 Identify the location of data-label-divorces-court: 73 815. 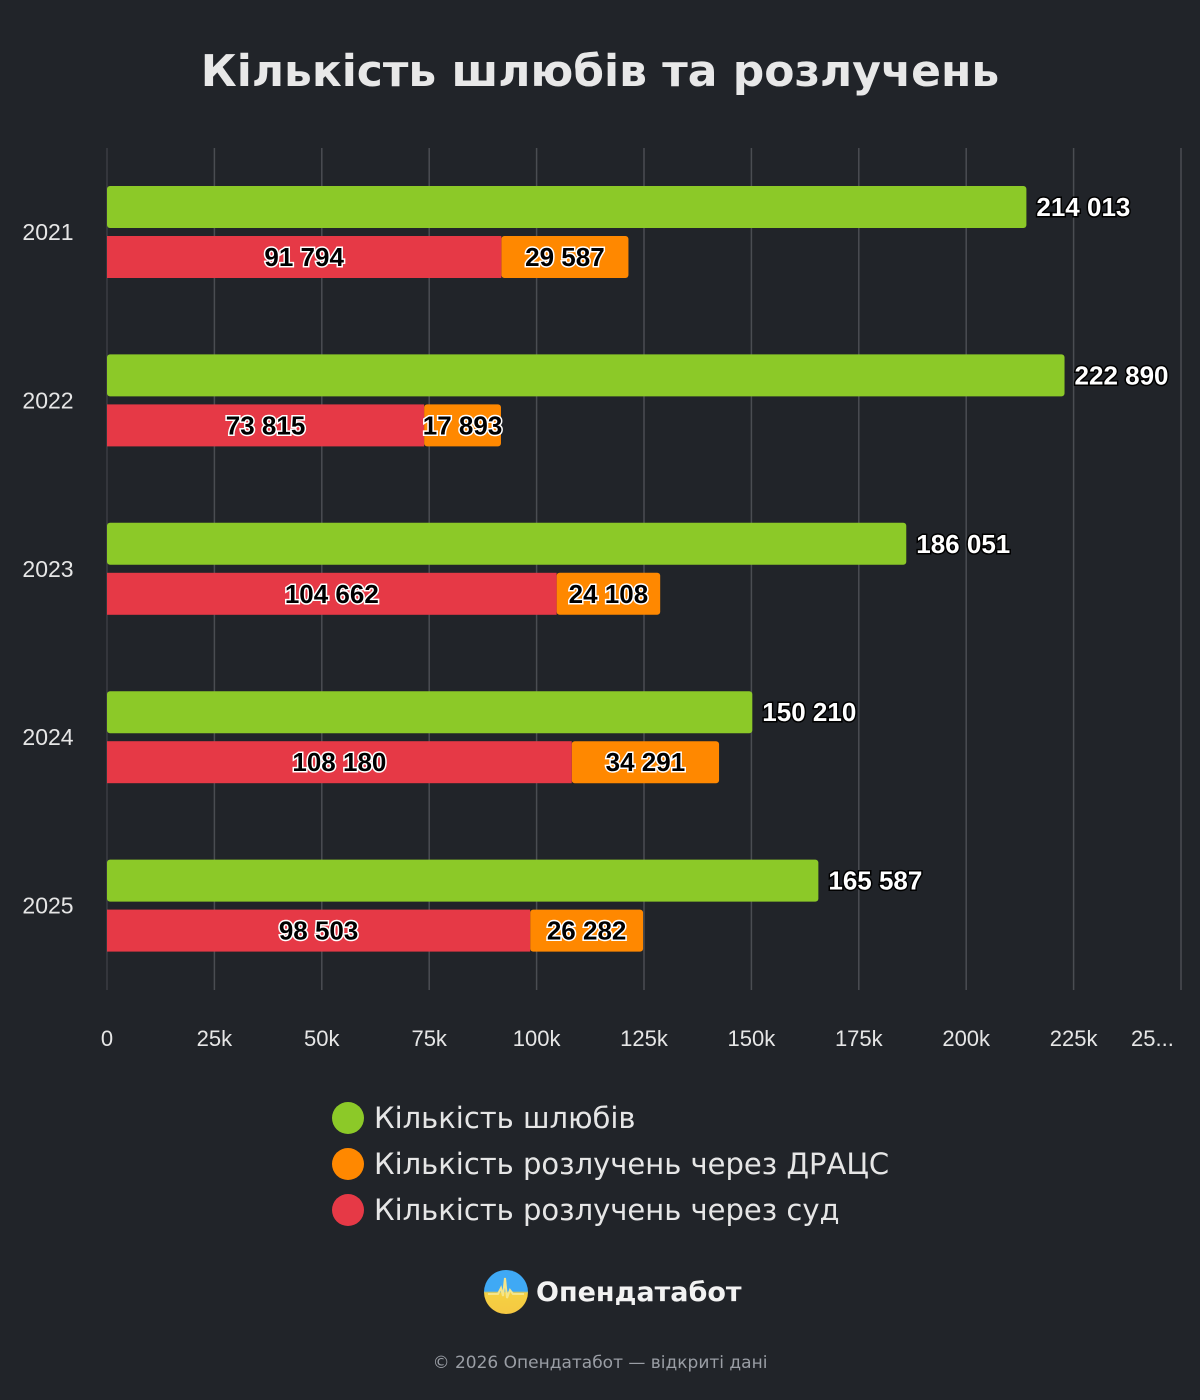
(266, 425).